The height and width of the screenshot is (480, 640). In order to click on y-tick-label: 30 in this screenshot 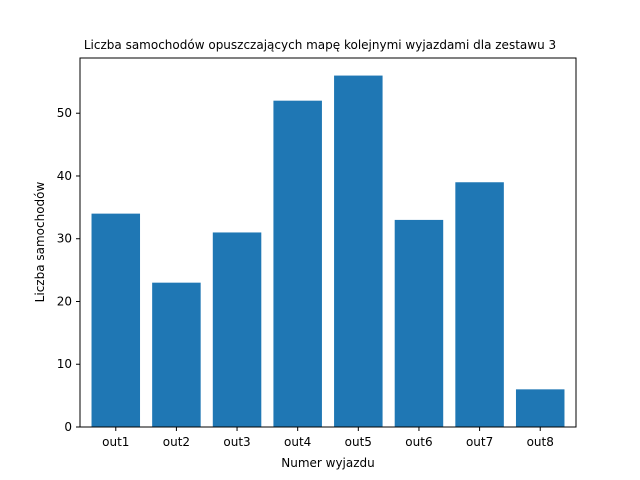, I will do `click(64, 239)`.